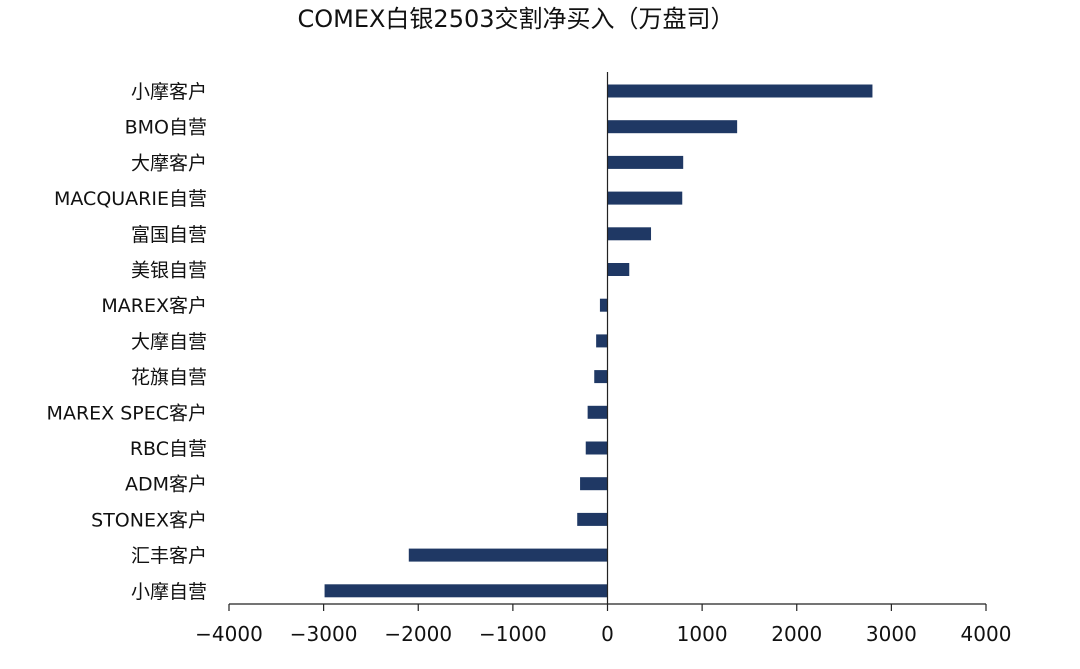  I want to click on category-label: MAREX SPEC客户, so click(127, 413).